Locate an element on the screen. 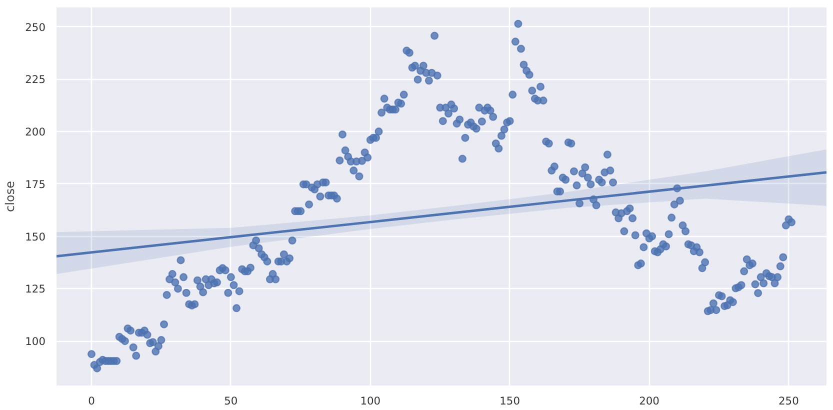  y-tick-label: 100 is located at coordinates (35, 341).